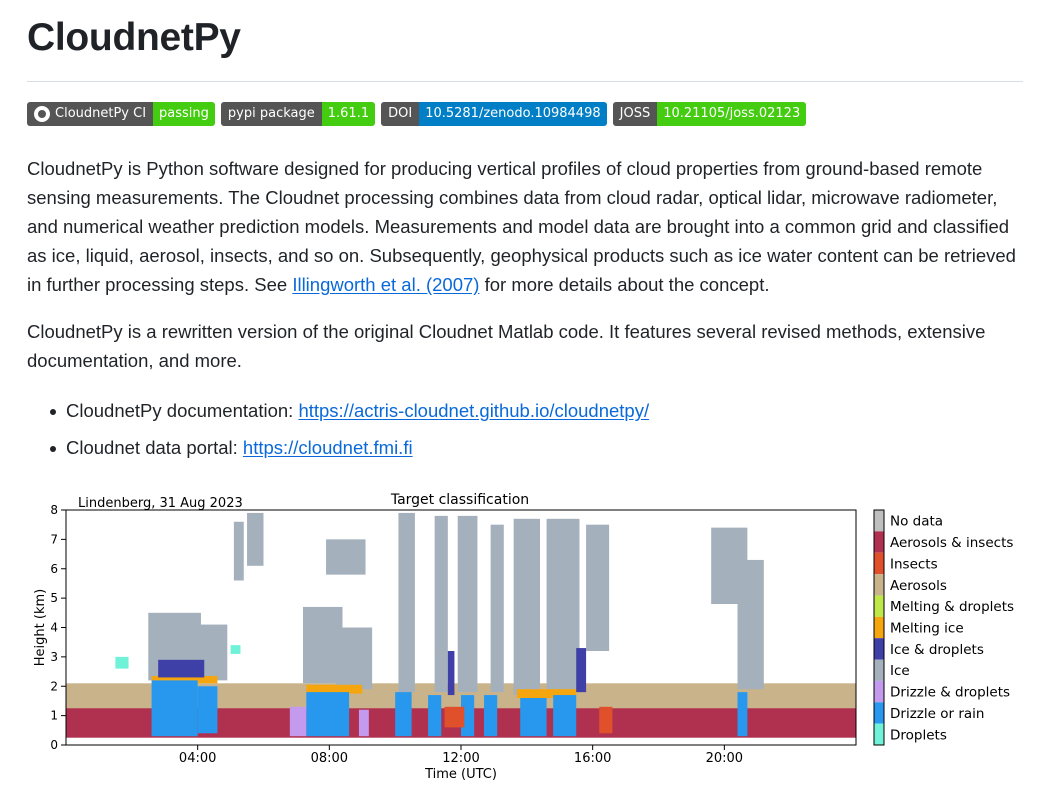 This screenshot has height=811, width=1050. I want to click on legend-label: Insects, so click(914, 564).